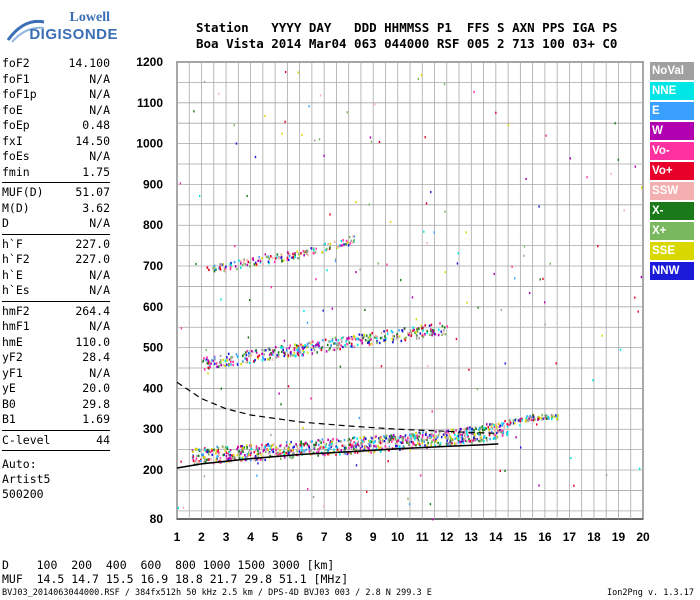 This screenshot has width=700, height=600. Describe the element at coordinates (56, 420) in the screenshot. I see `param-row: B1 1.69` at that location.